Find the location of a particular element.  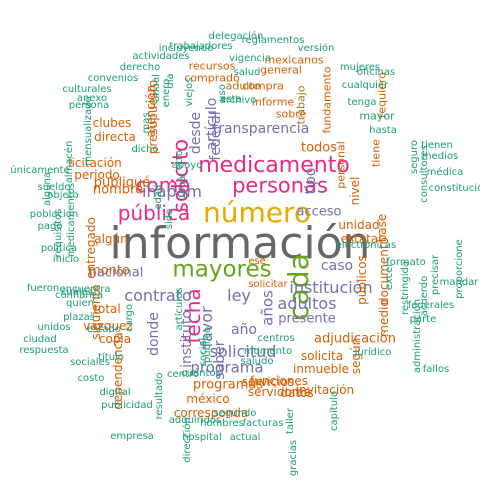

cloud-word: dicho is located at coordinates (145, 149).